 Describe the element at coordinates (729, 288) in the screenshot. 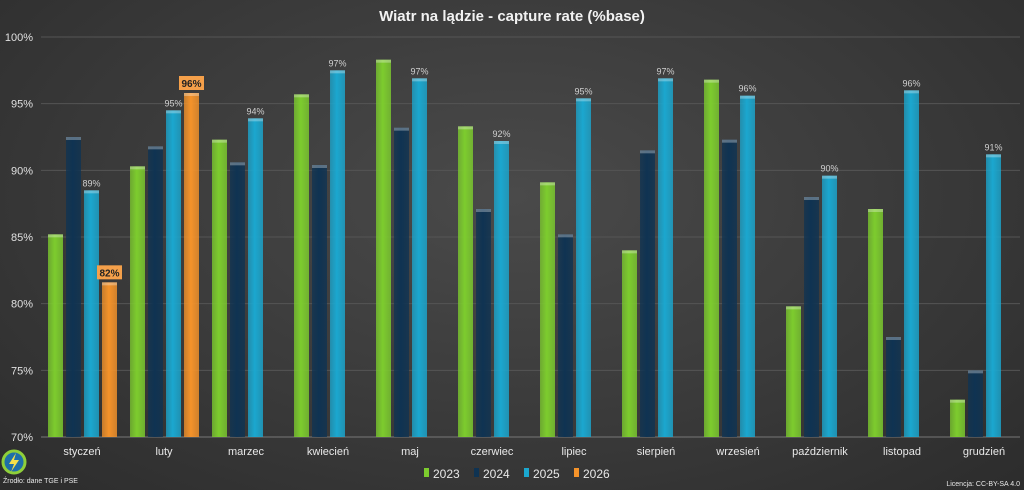

I see `bar-2024-wrzesień` at that location.